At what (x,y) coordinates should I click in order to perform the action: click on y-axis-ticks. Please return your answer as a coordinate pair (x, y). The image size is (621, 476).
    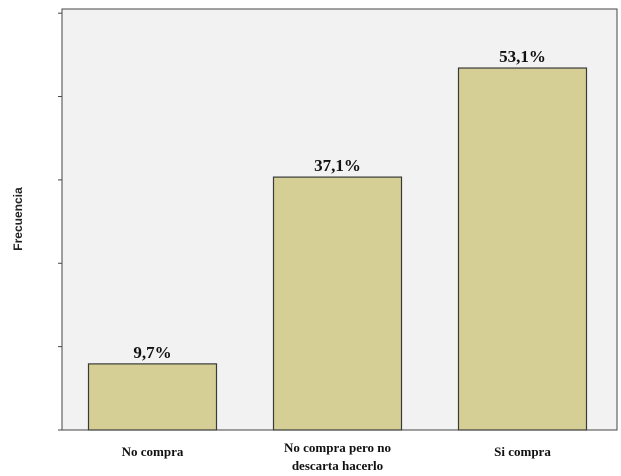
    Looking at the image, I should click on (60, 221).